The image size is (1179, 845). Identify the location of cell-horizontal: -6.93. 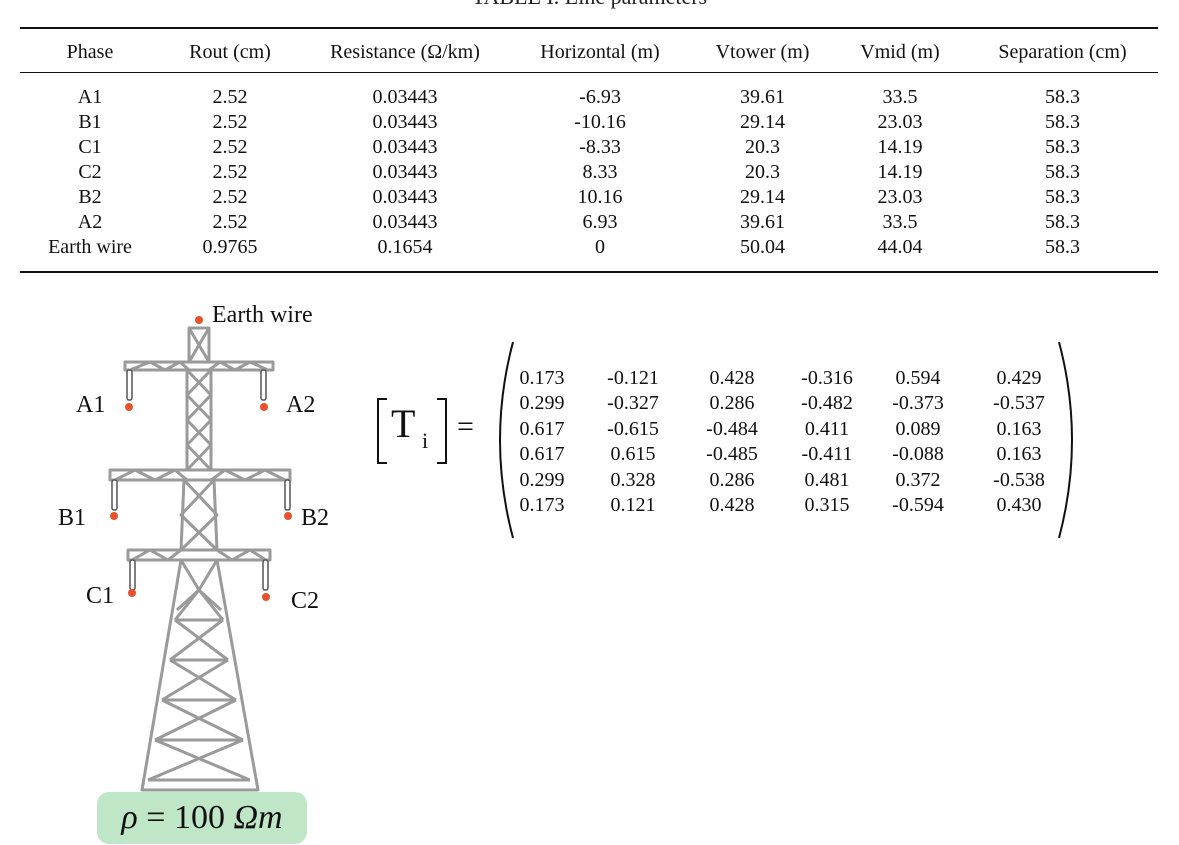
(600, 97).